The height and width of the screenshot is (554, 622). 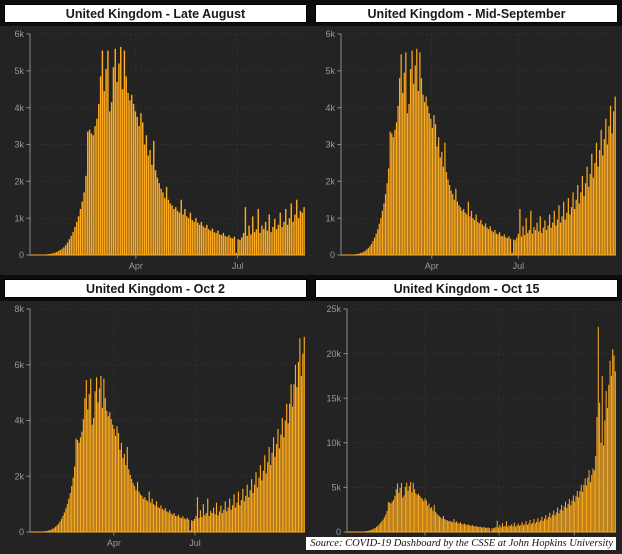 I want to click on svg-text: 25k, so click(x=333, y=309).